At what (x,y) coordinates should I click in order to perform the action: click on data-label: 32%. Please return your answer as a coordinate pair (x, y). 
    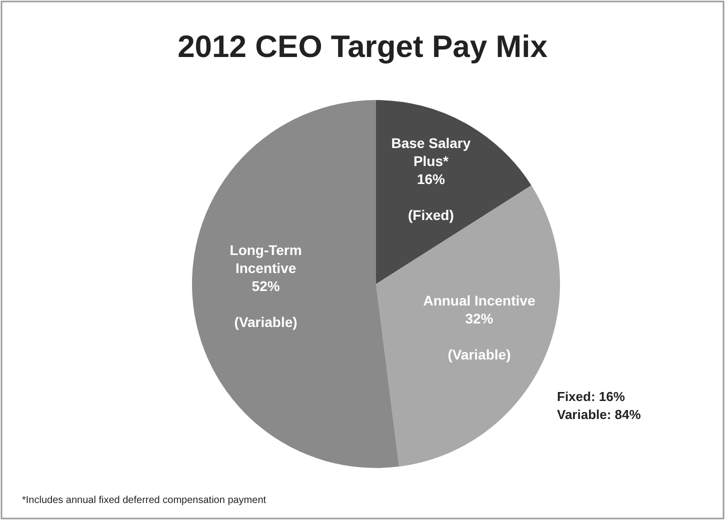
    Looking at the image, I should click on (479, 318).